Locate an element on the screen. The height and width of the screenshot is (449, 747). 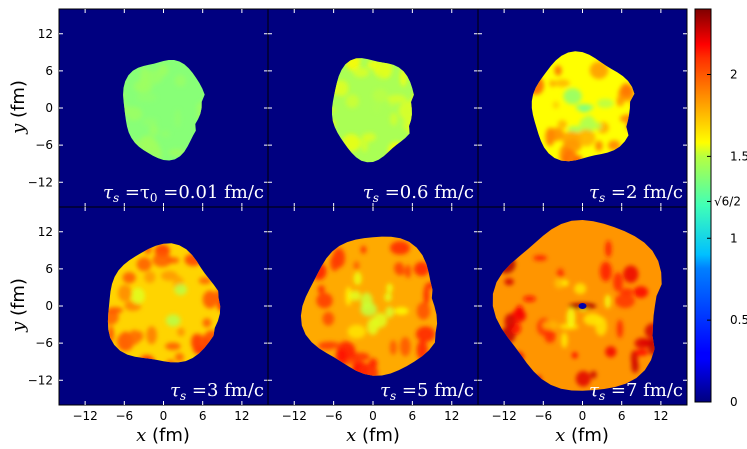
heatmap-panel-3: τs =2 fm/c is located at coordinates (582, 108).